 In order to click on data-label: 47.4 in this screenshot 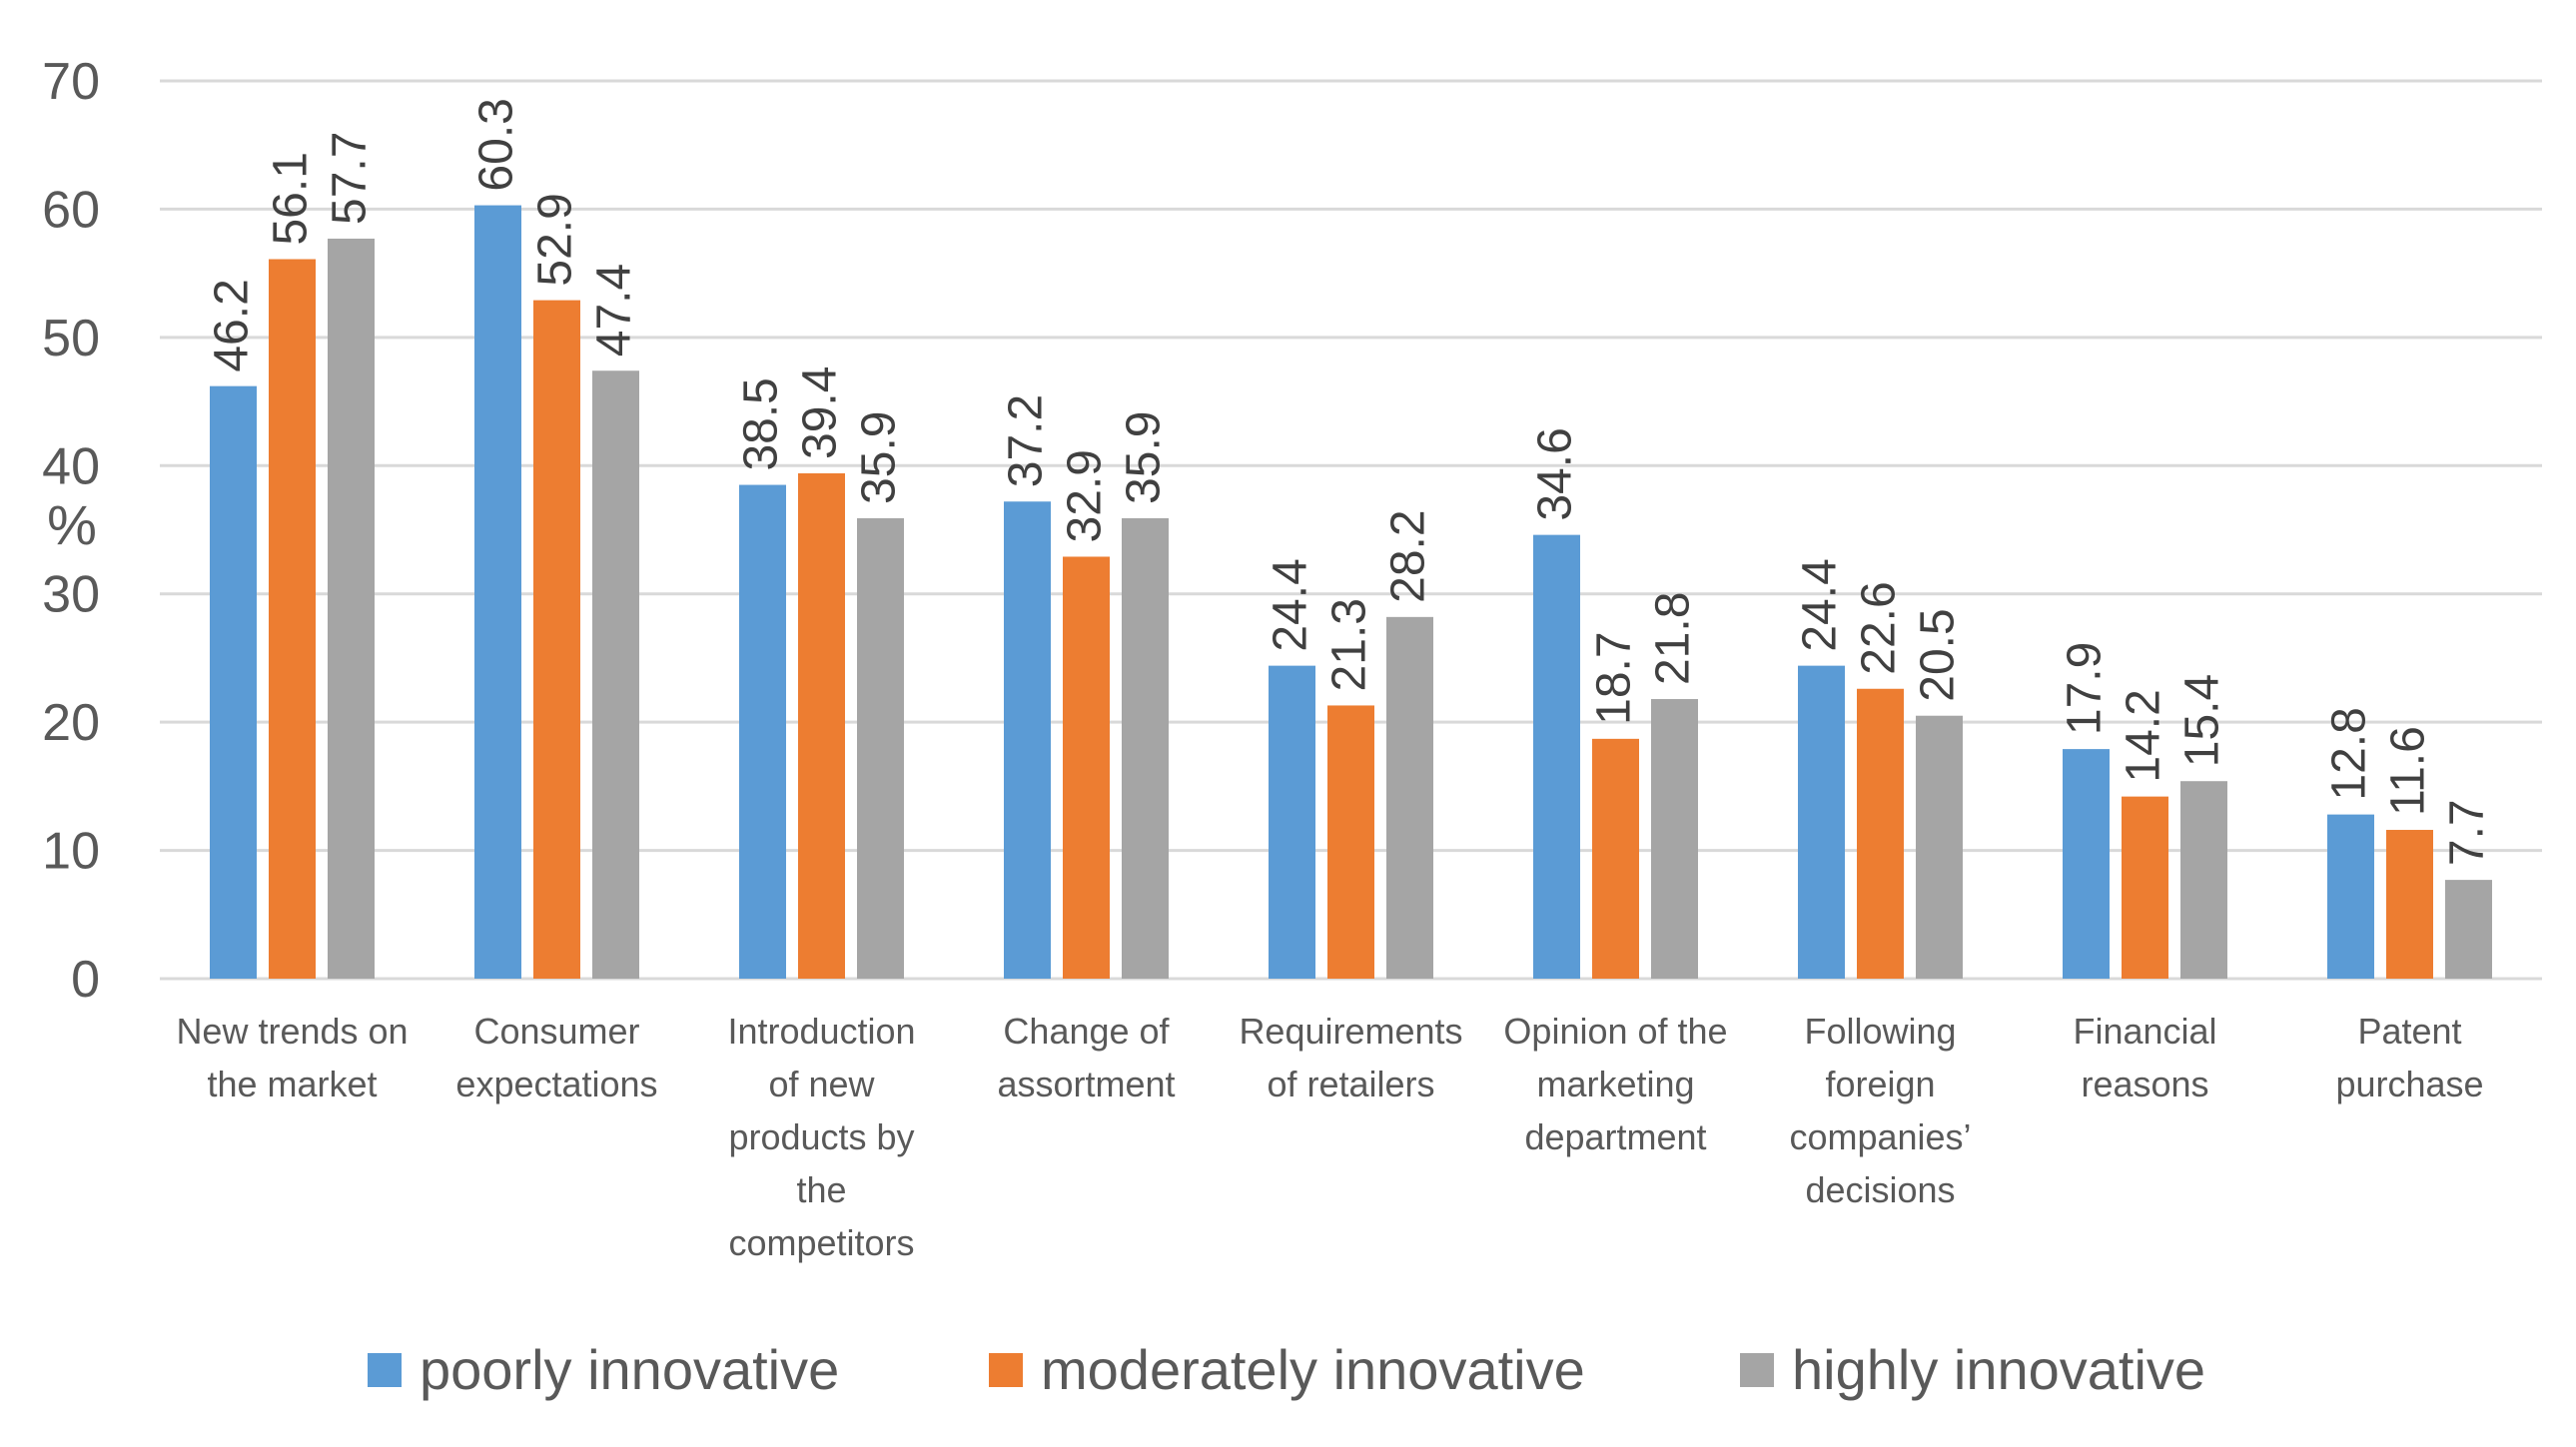, I will do `click(614, 310)`.